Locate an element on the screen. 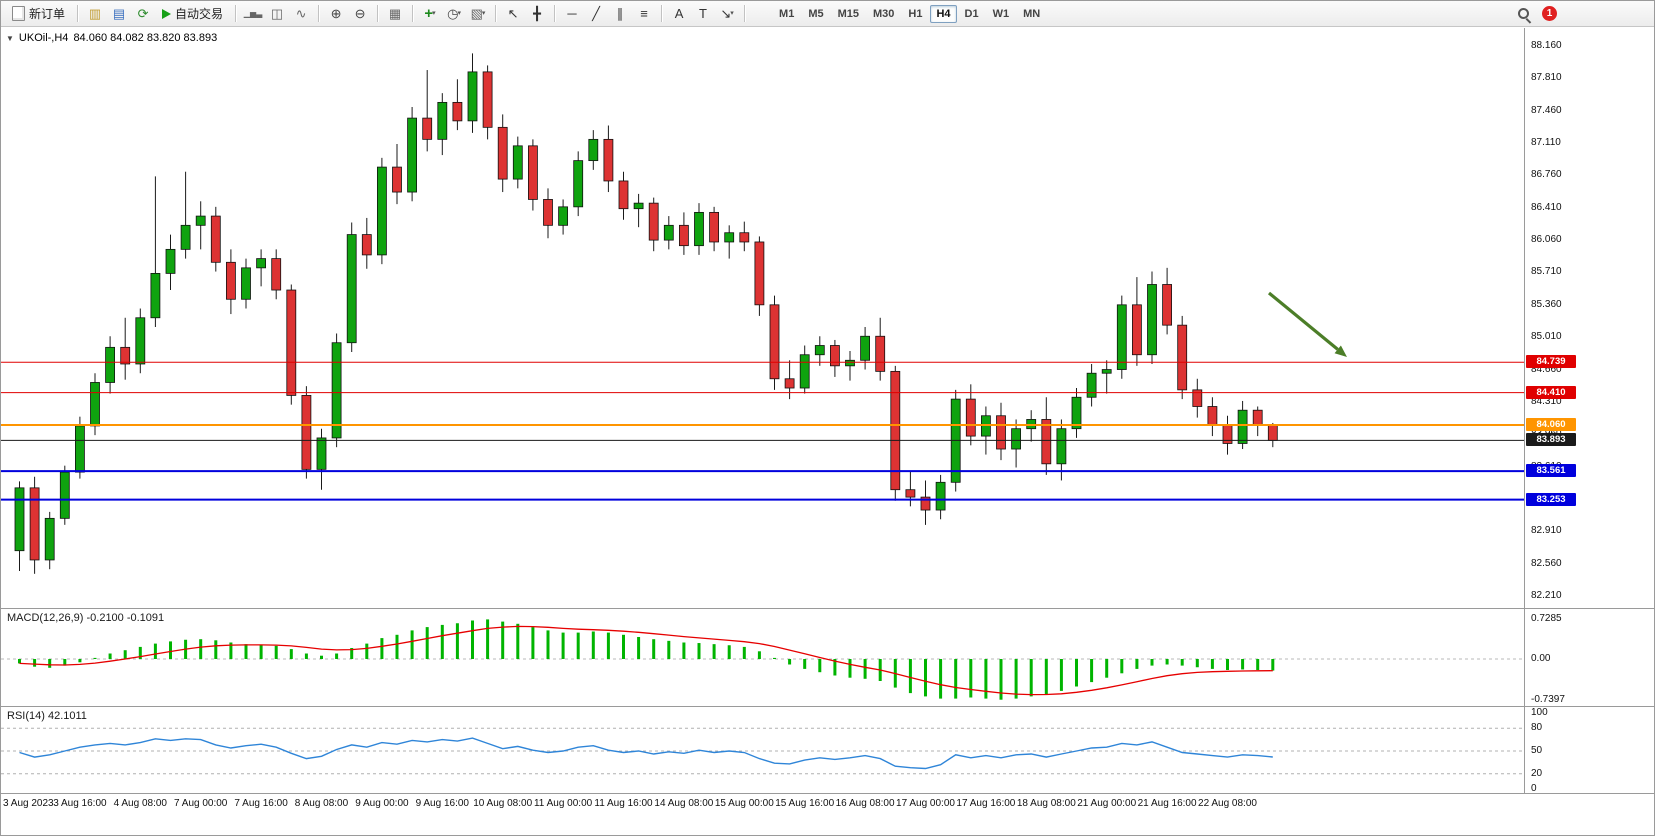 Image resolution: width=1655 pixels, height=836 pixels. price-tick-label: 87.460 is located at coordinates (1546, 110).